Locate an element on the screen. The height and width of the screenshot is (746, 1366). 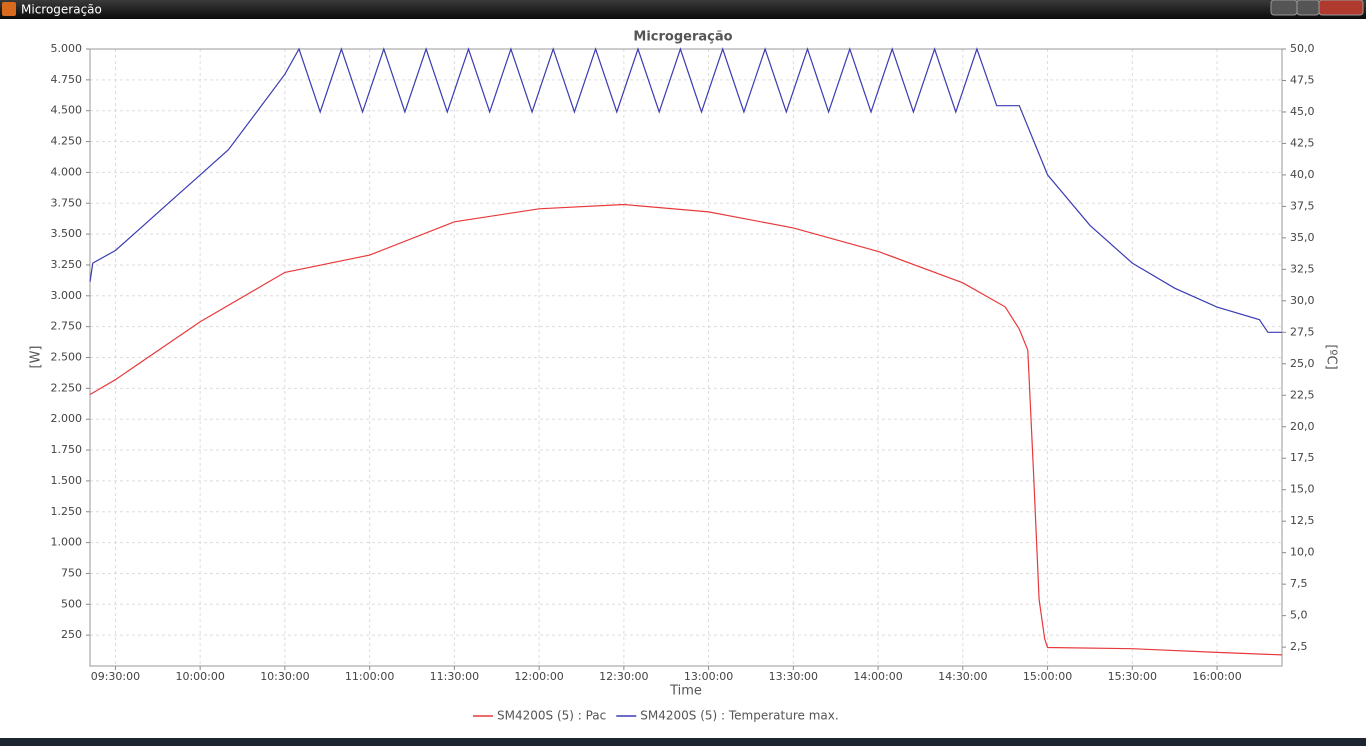
y-tick-label: 250 is located at coordinates (71, 634).